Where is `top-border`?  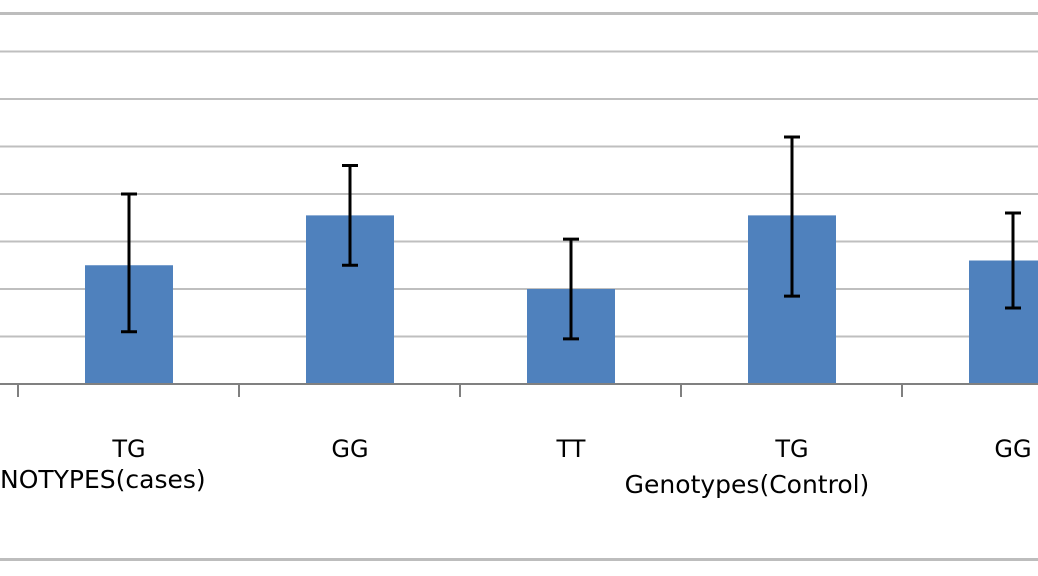
top-border is located at coordinates (519, 13).